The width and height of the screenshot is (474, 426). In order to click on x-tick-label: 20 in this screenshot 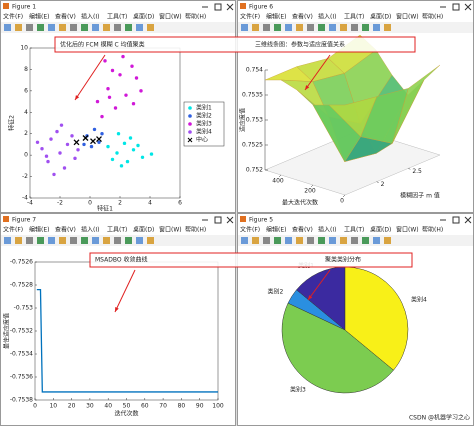, I will do `click(72, 406)`.